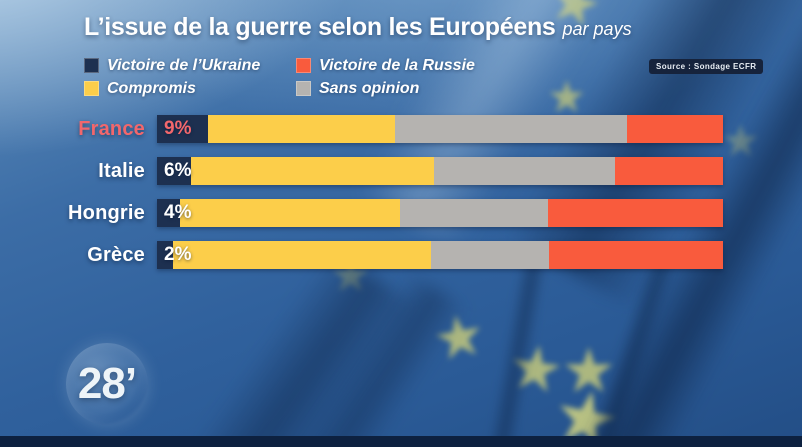 The height and width of the screenshot is (447, 802). What do you see at coordinates (706, 66) in the screenshot?
I see `source-badge: Source : Sondage ECFR` at bounding box center [706, 66].